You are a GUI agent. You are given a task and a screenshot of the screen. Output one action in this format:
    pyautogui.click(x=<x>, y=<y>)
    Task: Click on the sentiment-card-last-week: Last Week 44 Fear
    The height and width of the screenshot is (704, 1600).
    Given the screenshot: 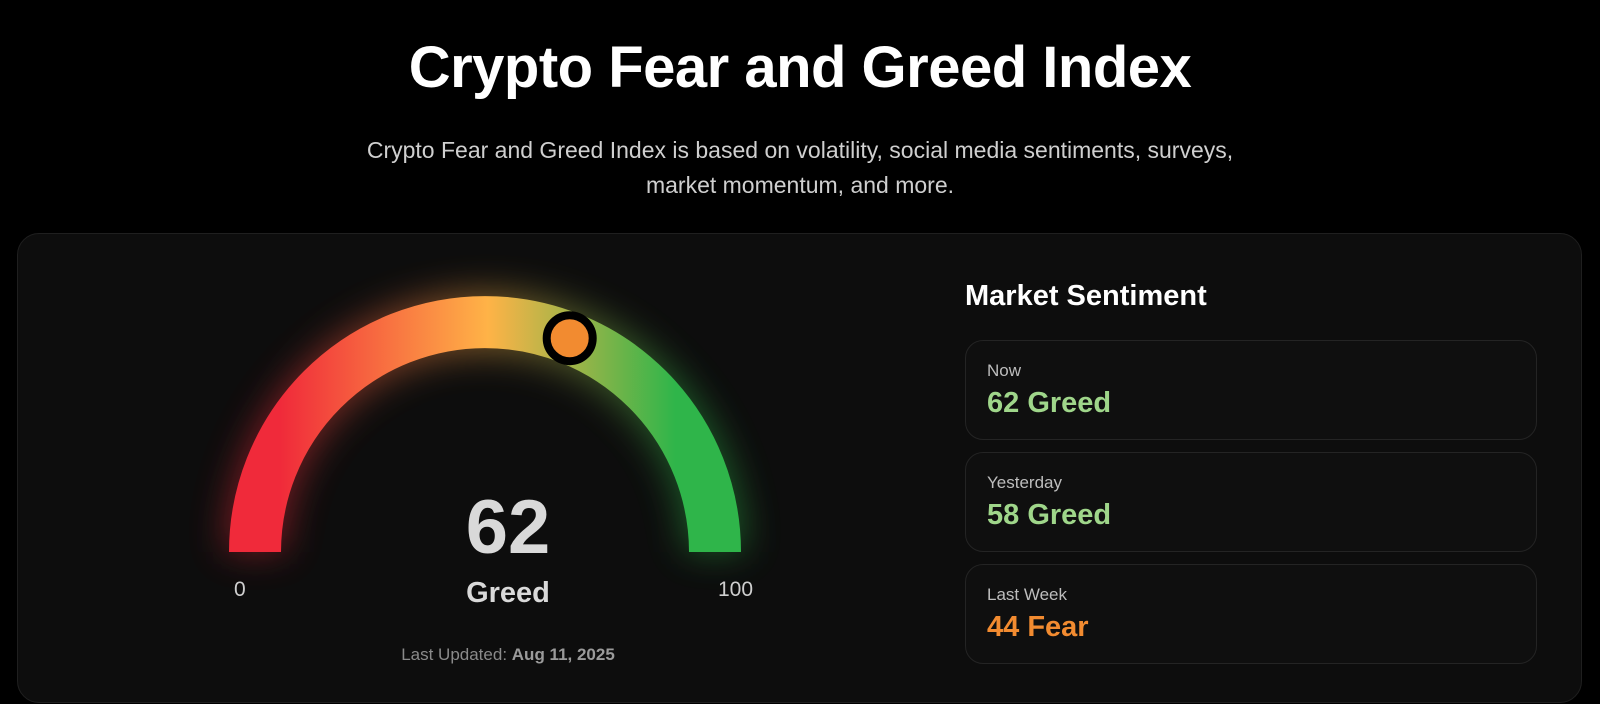 What is the action you would take?
    pyautogui.click(x=1251, y=614)
    